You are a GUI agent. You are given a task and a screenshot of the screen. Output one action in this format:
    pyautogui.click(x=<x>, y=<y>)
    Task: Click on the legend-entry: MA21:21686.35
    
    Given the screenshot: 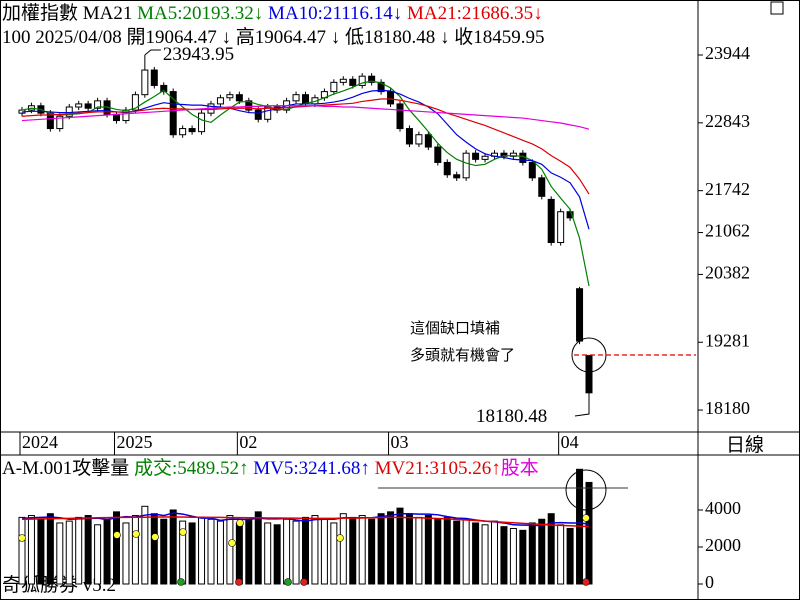 What is the action you would take?
    pyautogui.click(x=470, y=13)
    